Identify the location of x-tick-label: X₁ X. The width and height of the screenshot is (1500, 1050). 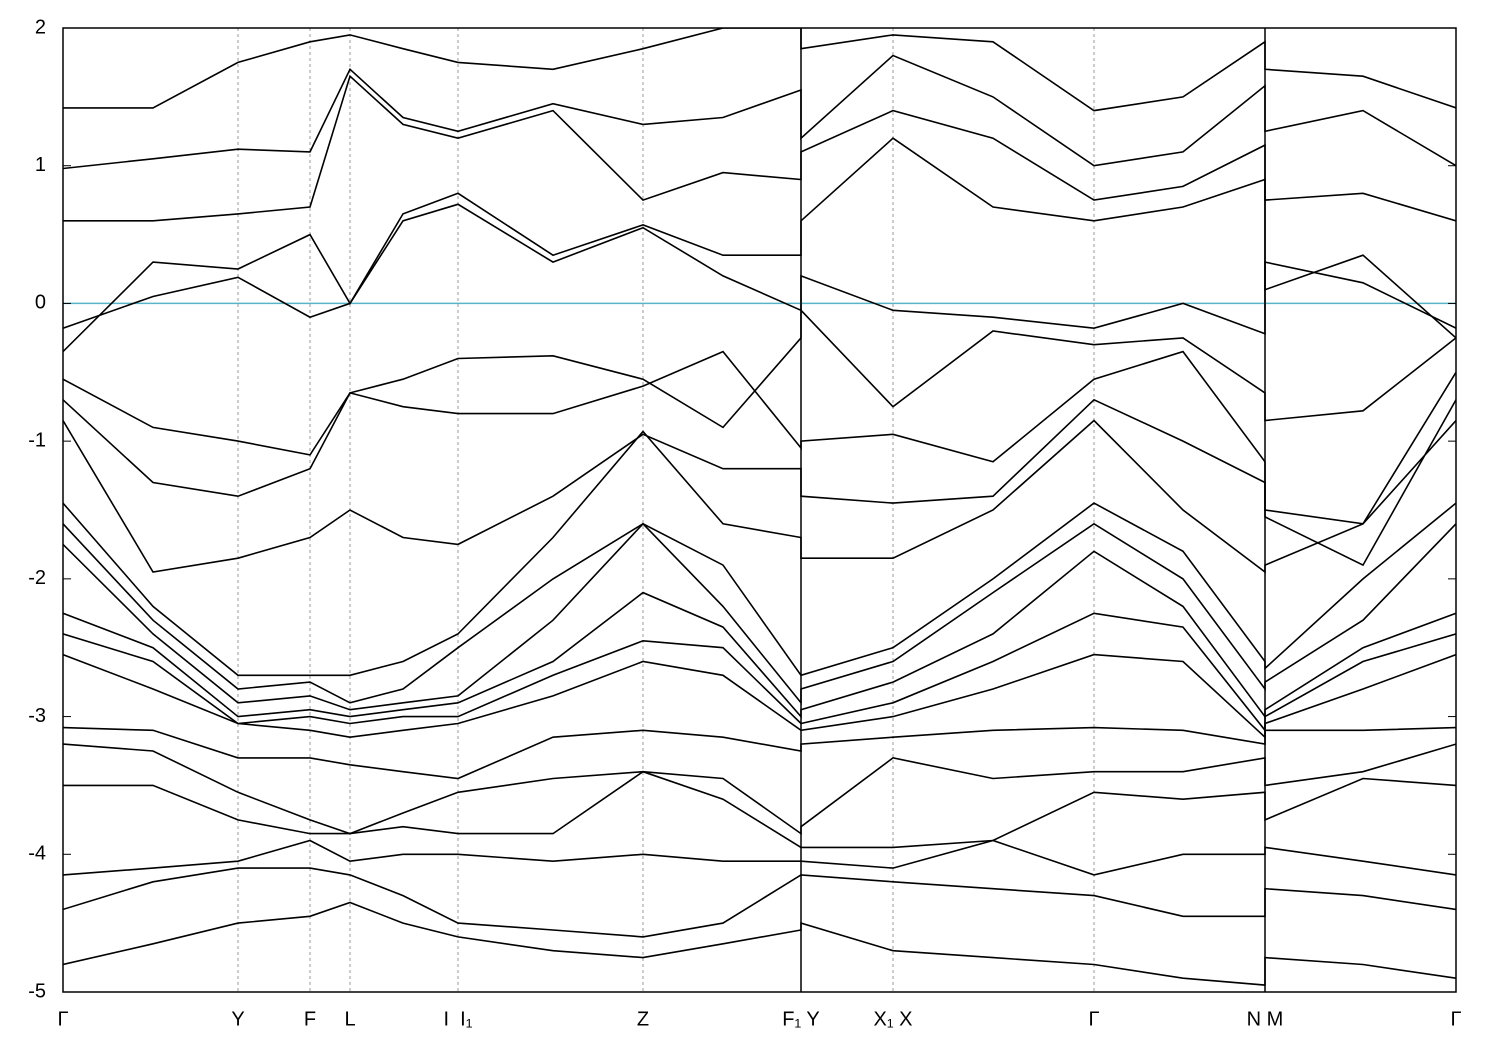
(893, 1019).